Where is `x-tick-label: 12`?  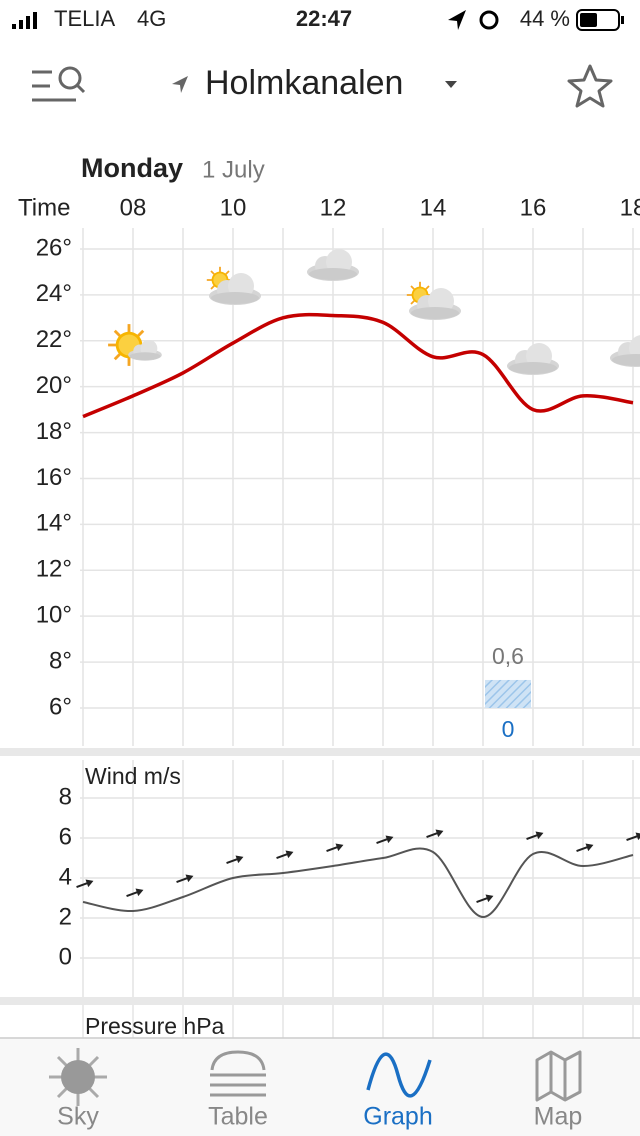
x-tick-label: 12 is located at coordinates (333, 207).